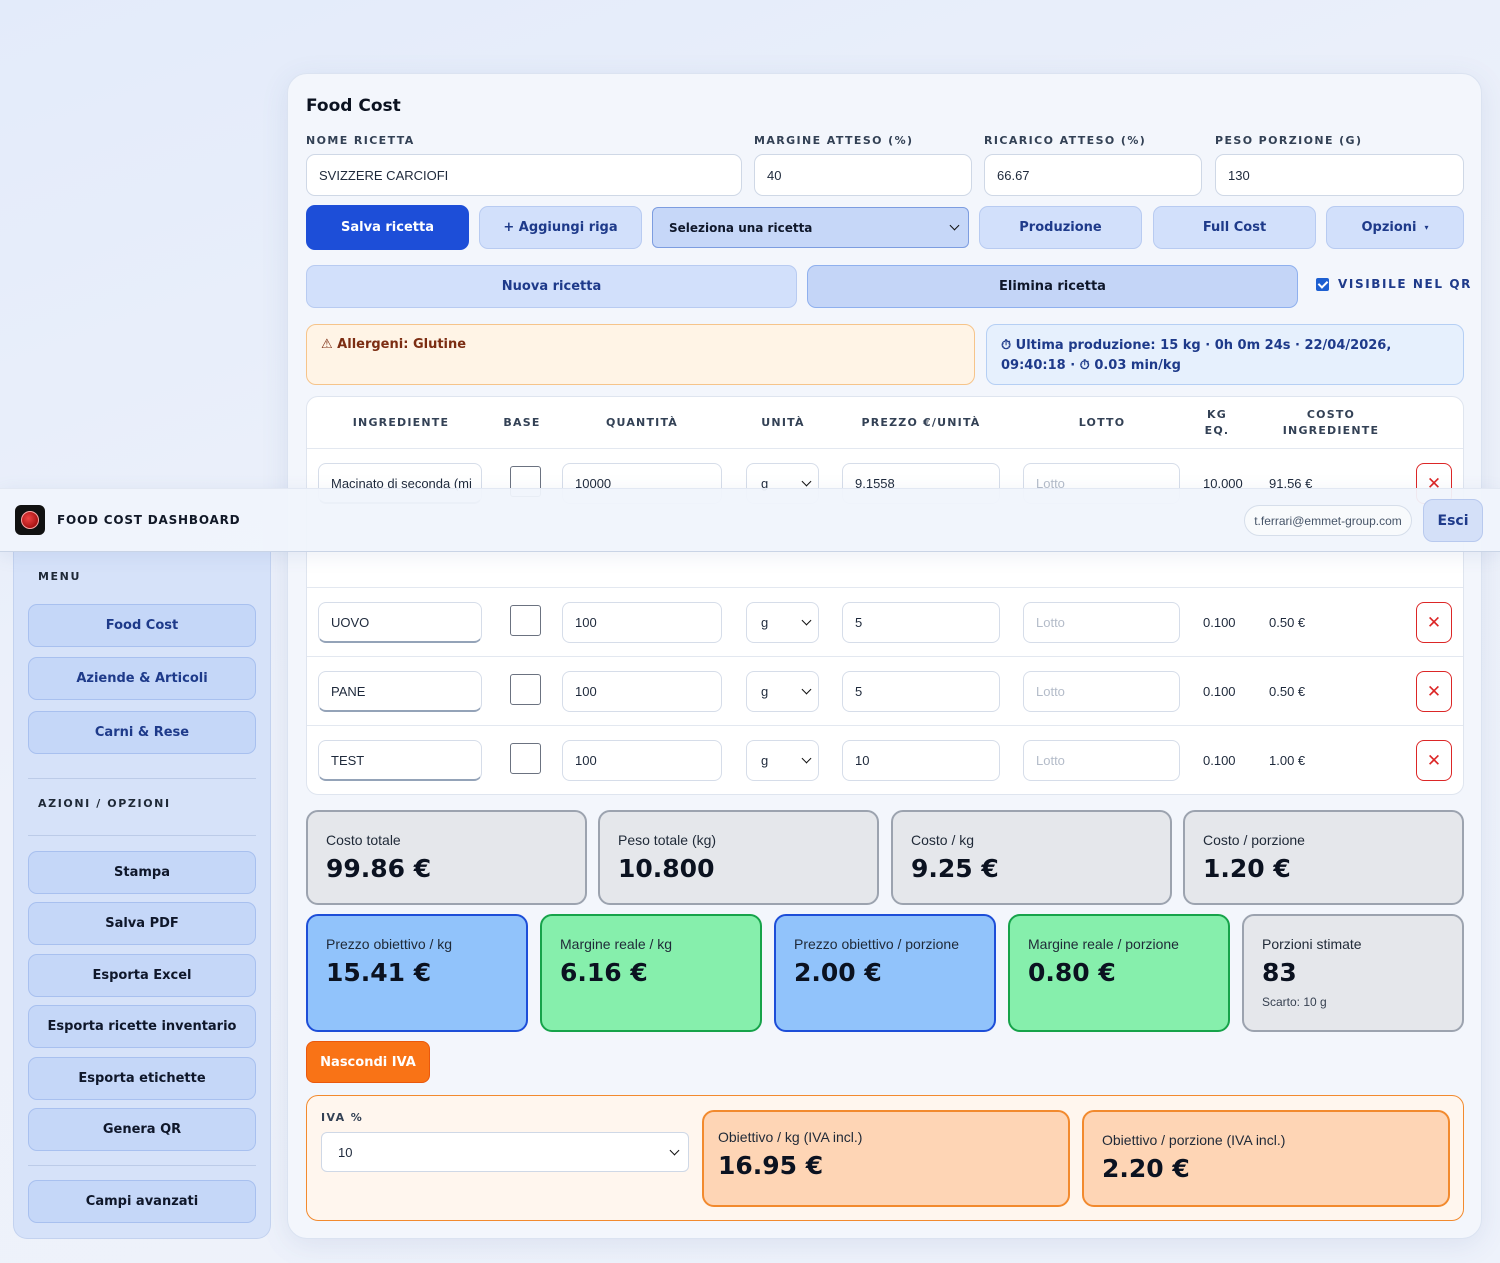  What do you see at coordinates (783, 422) in the screenshot?
I see `col-unit: UNITÀ` at bounding box center [783, 422].